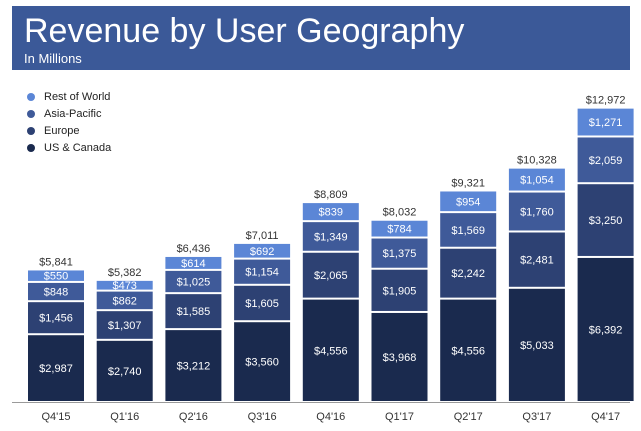 This screenshot has height=431, width=641. I want to click on data-label-rest-of-world-q2-16: $614, so click(193, 264).